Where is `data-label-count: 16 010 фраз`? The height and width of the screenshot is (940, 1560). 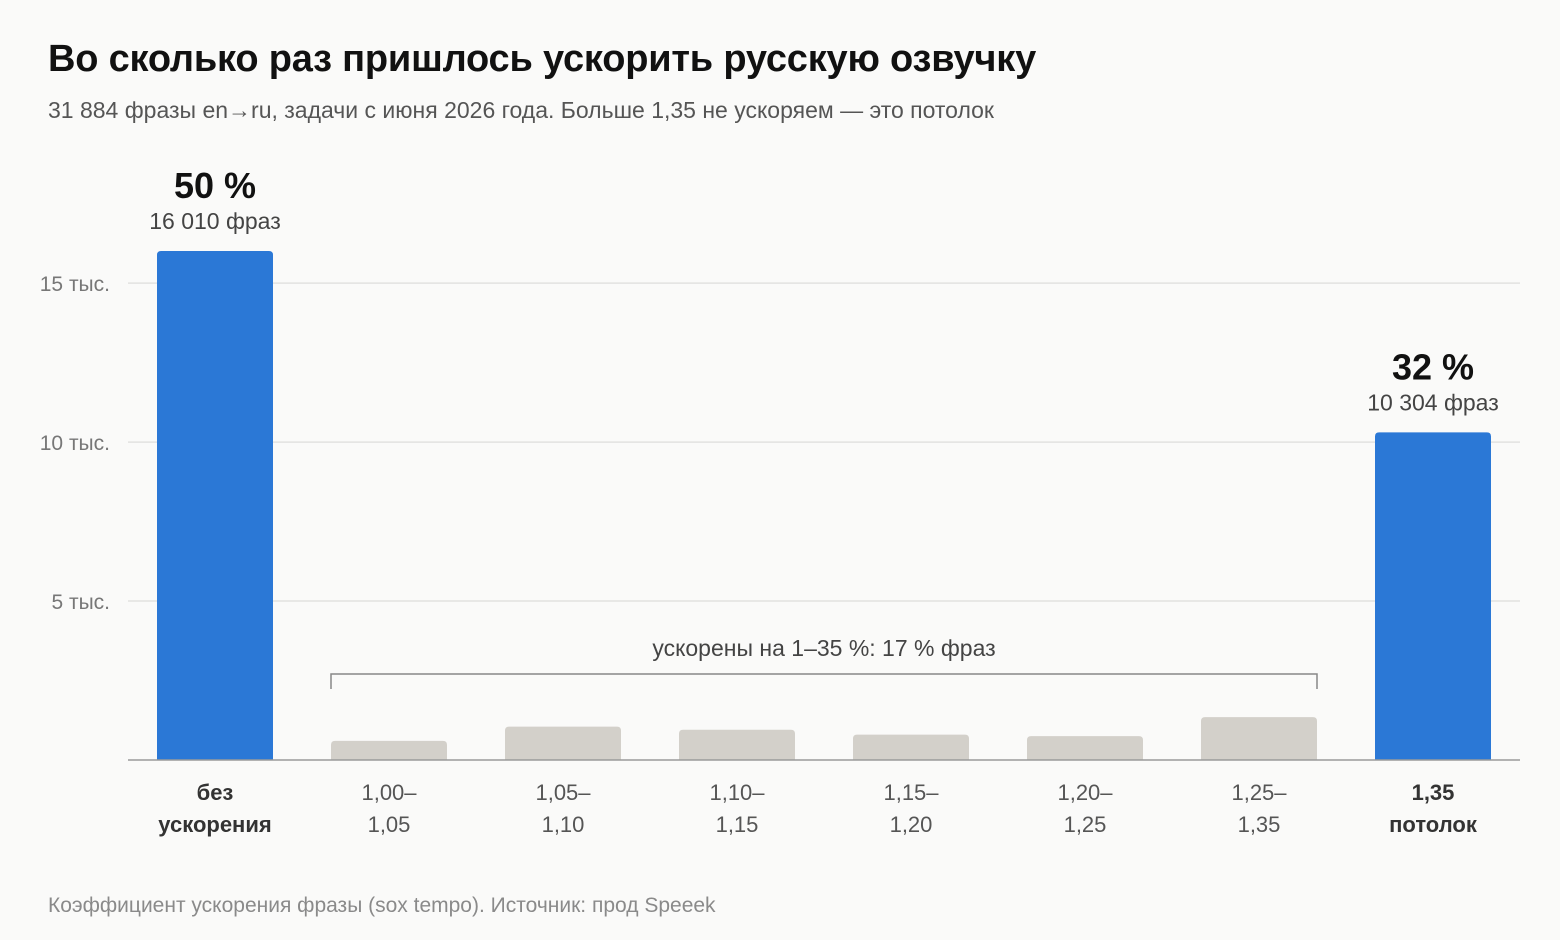
data-label-count: 16 010 фраз is located at coordinates (215, 221).